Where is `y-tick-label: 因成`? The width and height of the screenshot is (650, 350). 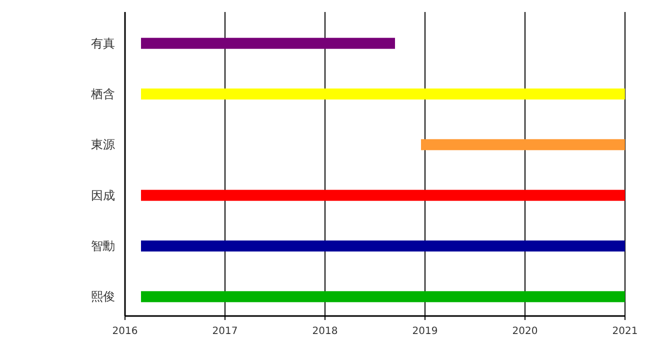
y-tick-label: 因成 is located at coordinates (103, 195).